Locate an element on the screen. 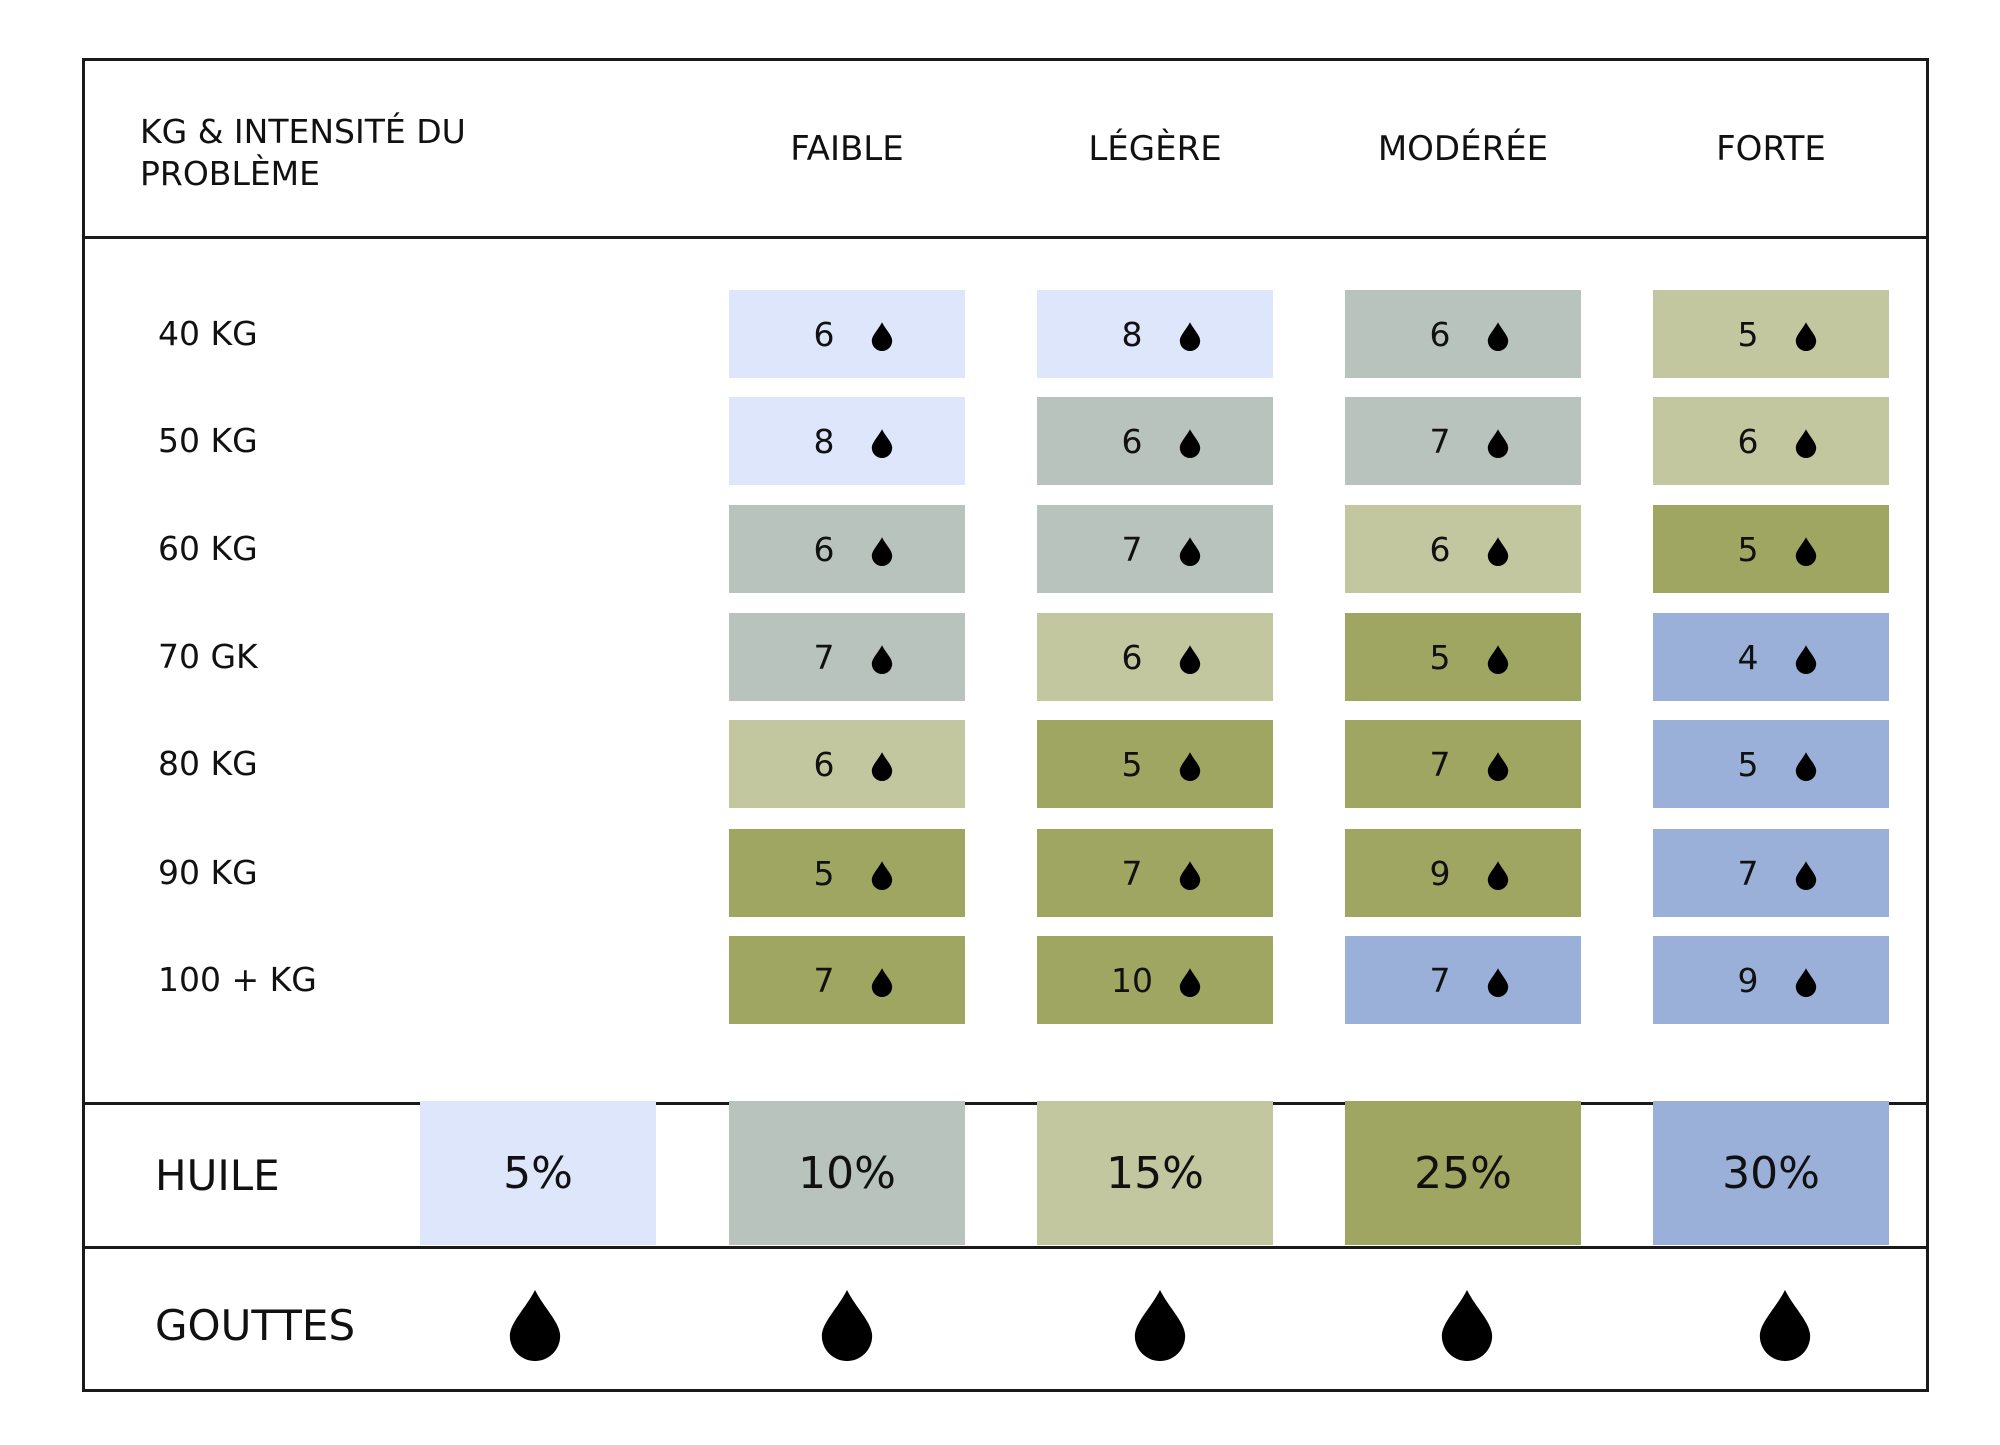  drop-count: 9 is located at coordinates (1748, 980).